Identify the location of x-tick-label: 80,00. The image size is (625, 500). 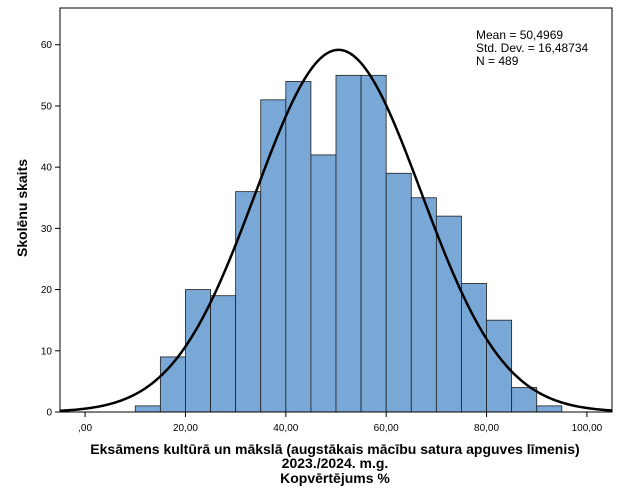
(486, 428).